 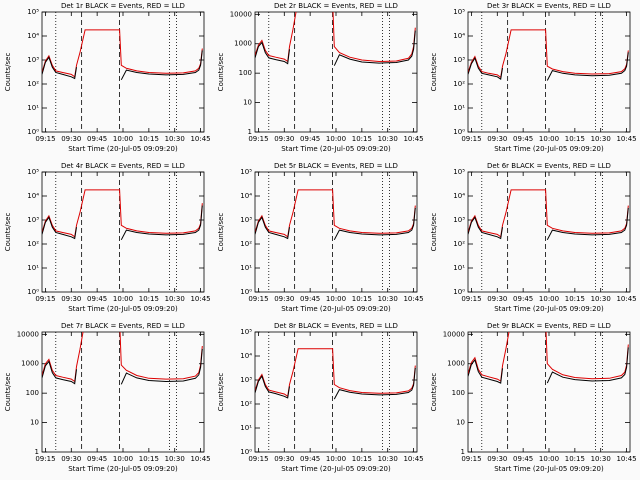 What do you see at coordinates (336, 6) in the screenshot?
I see `chart-title: Det 2r BLACK = Events, RED = LLD` at bounding box center [336, 6].